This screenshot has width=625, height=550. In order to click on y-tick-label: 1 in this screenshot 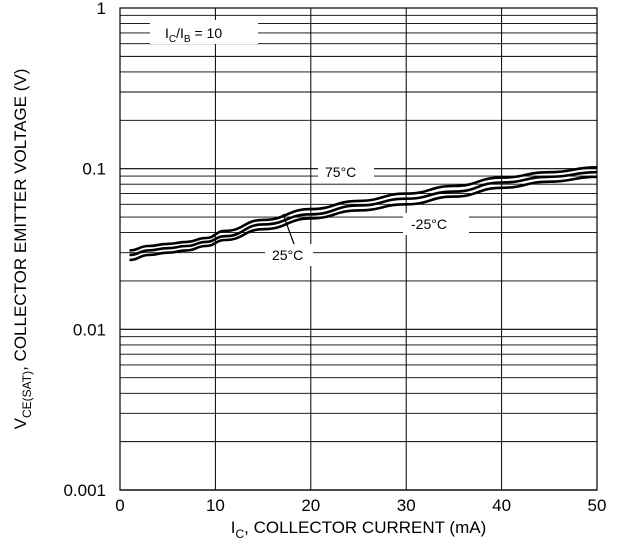, I will do `click(101, 9)`.